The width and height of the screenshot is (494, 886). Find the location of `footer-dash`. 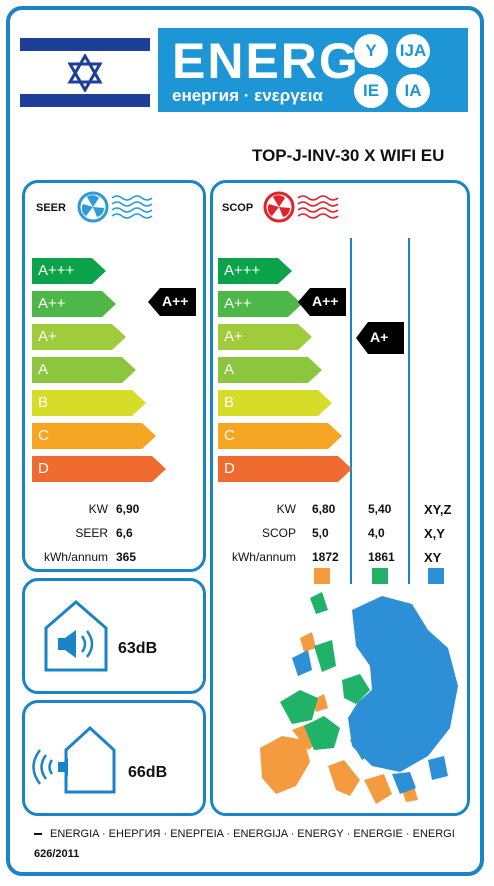

footer-dash is located at coordinates (38, 834).